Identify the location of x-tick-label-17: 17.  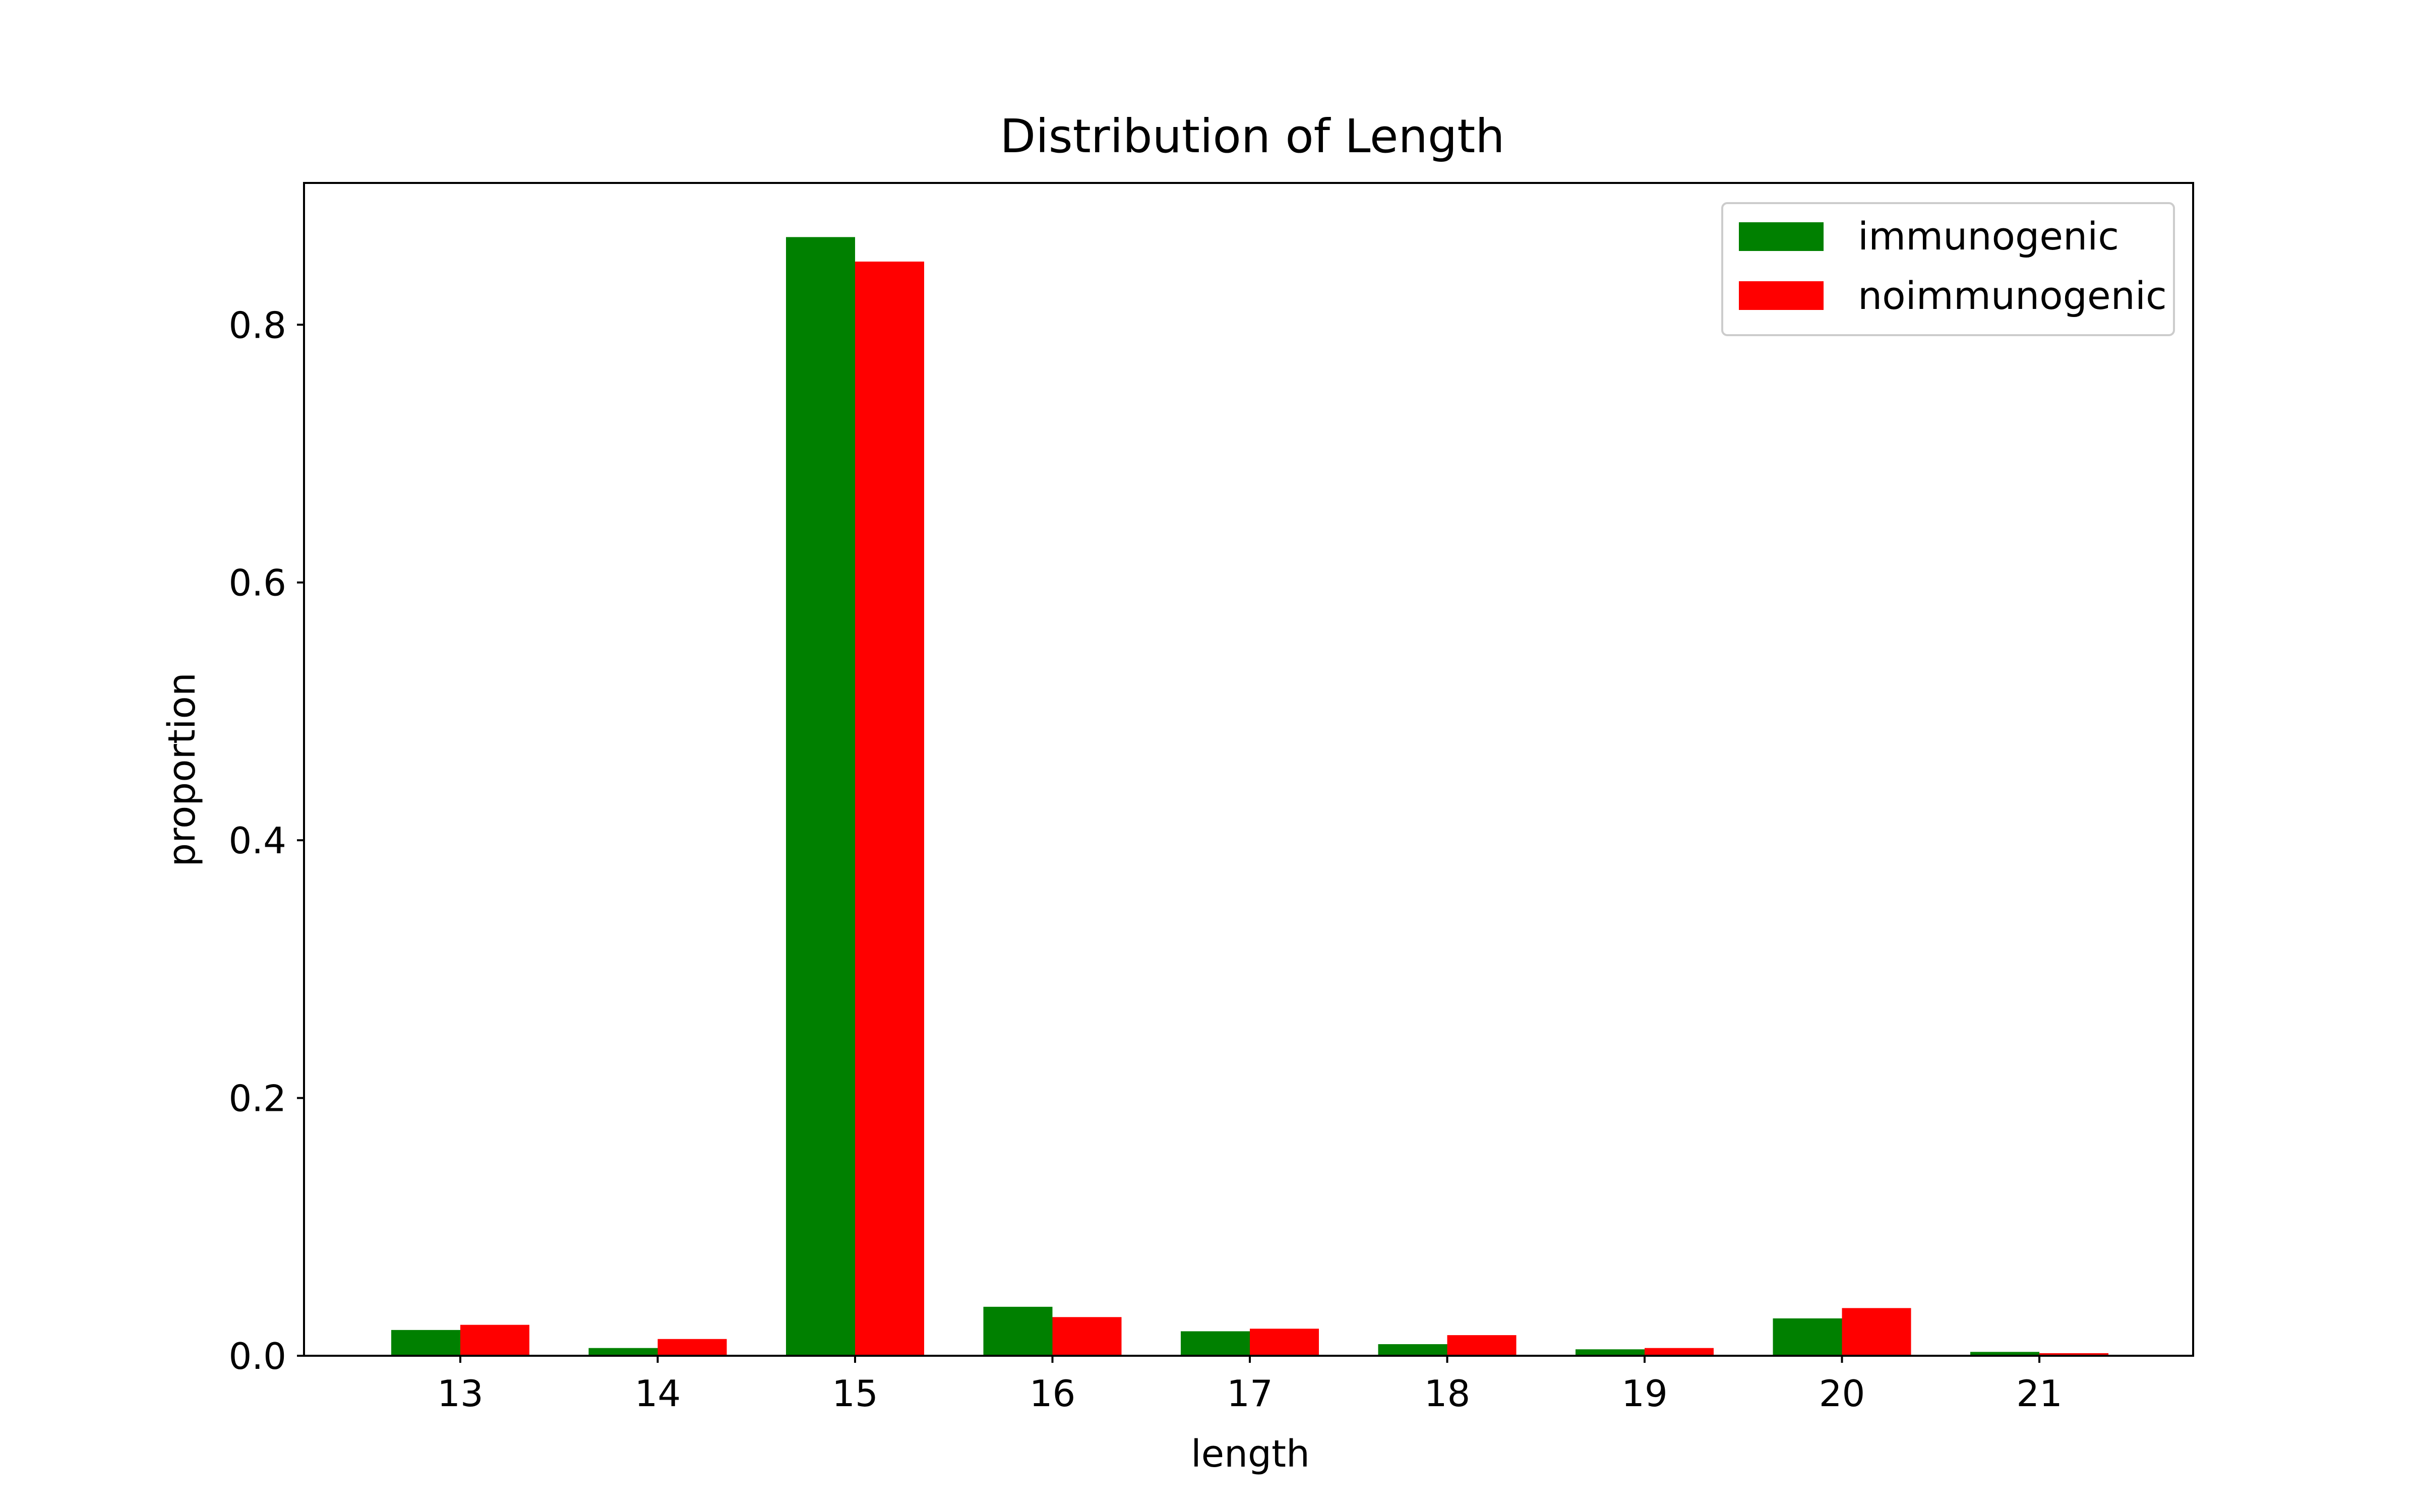
(1250, 1393).